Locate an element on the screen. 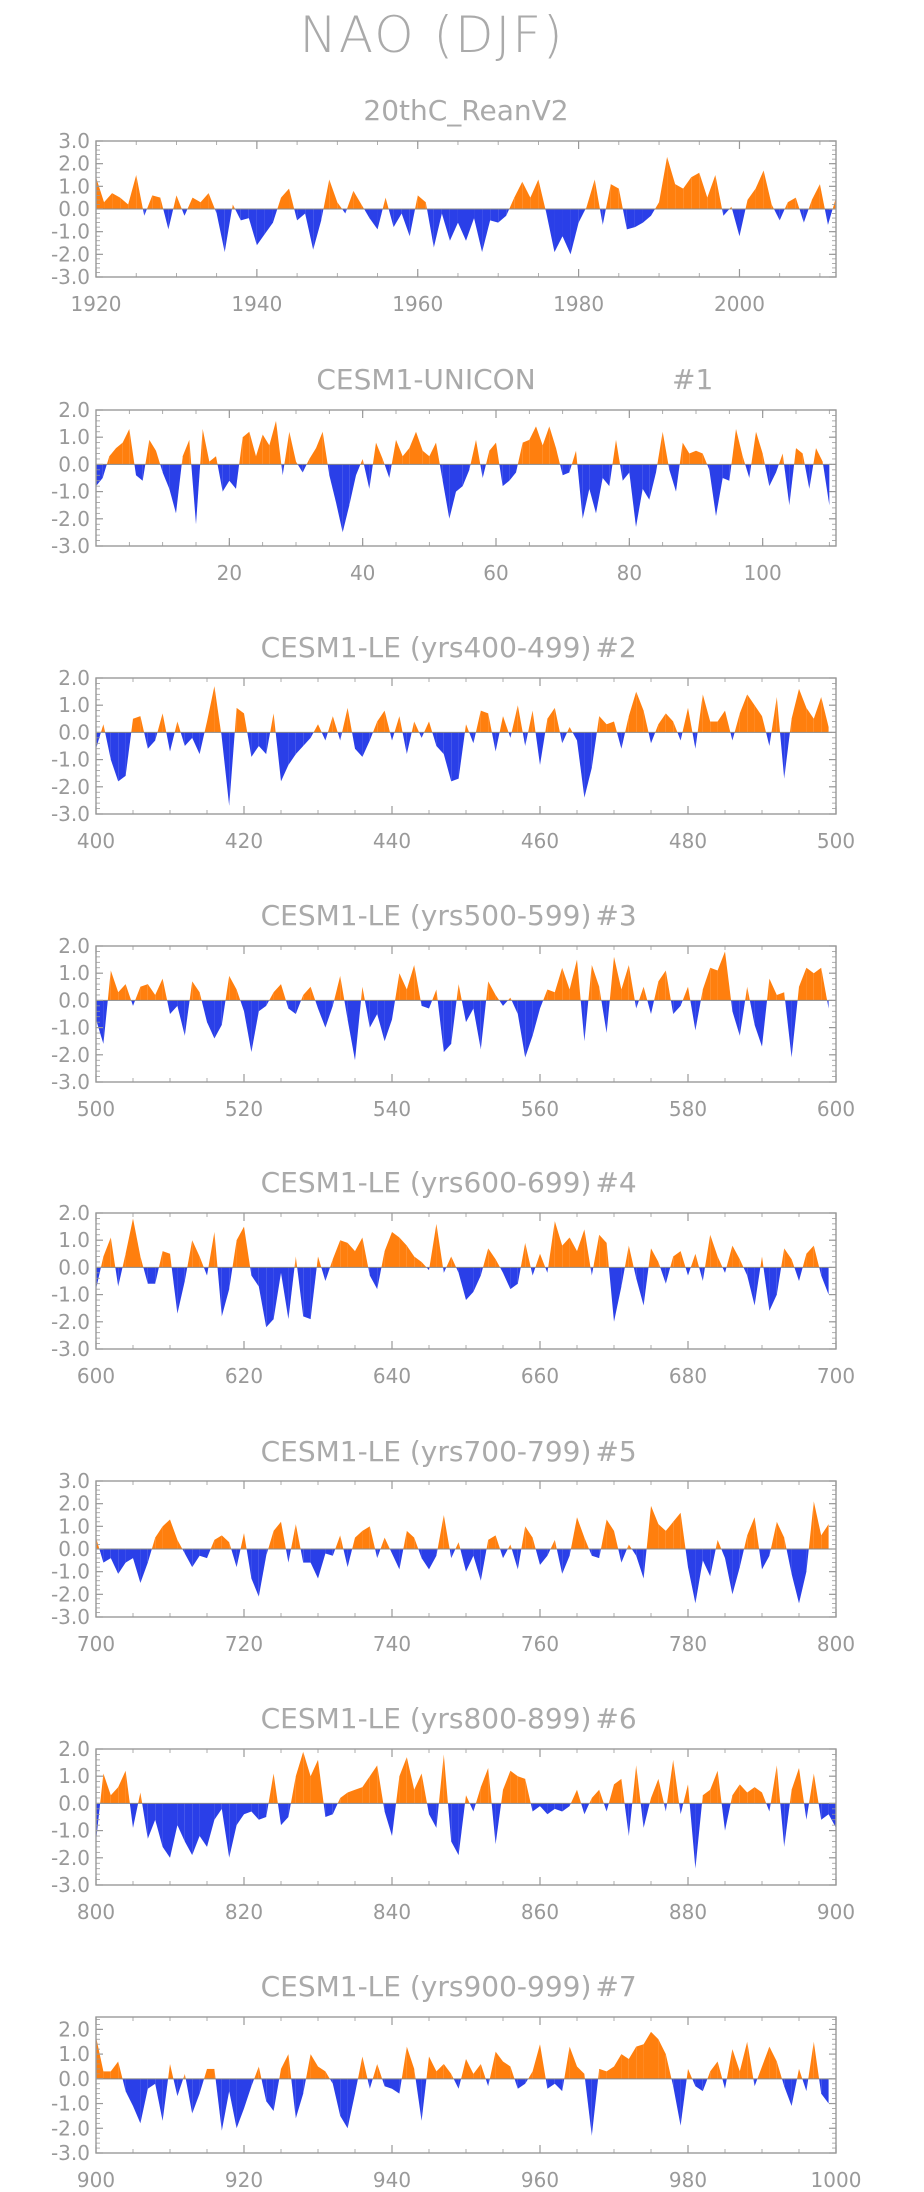  plot-frame is located at coordinates (466, 478).